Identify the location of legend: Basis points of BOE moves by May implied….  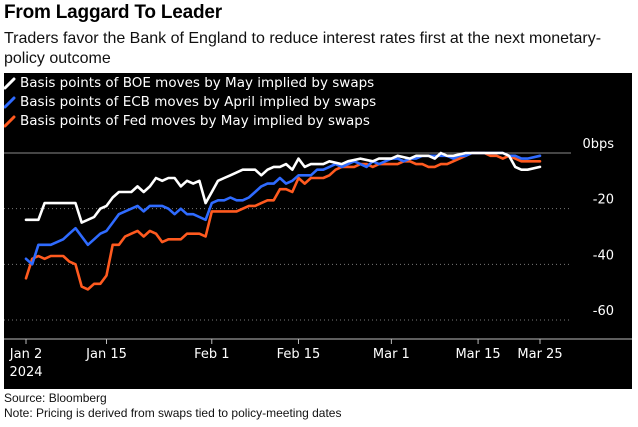
(189, 102).